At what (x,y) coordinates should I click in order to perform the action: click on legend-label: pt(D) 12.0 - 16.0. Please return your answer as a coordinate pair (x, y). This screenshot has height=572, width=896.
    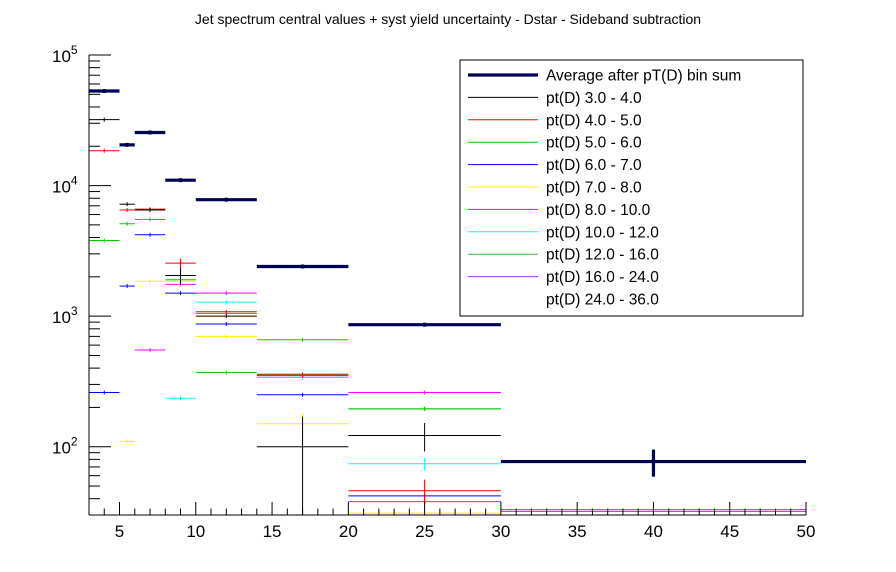
    Looking at the image, I should click on (602, 255).